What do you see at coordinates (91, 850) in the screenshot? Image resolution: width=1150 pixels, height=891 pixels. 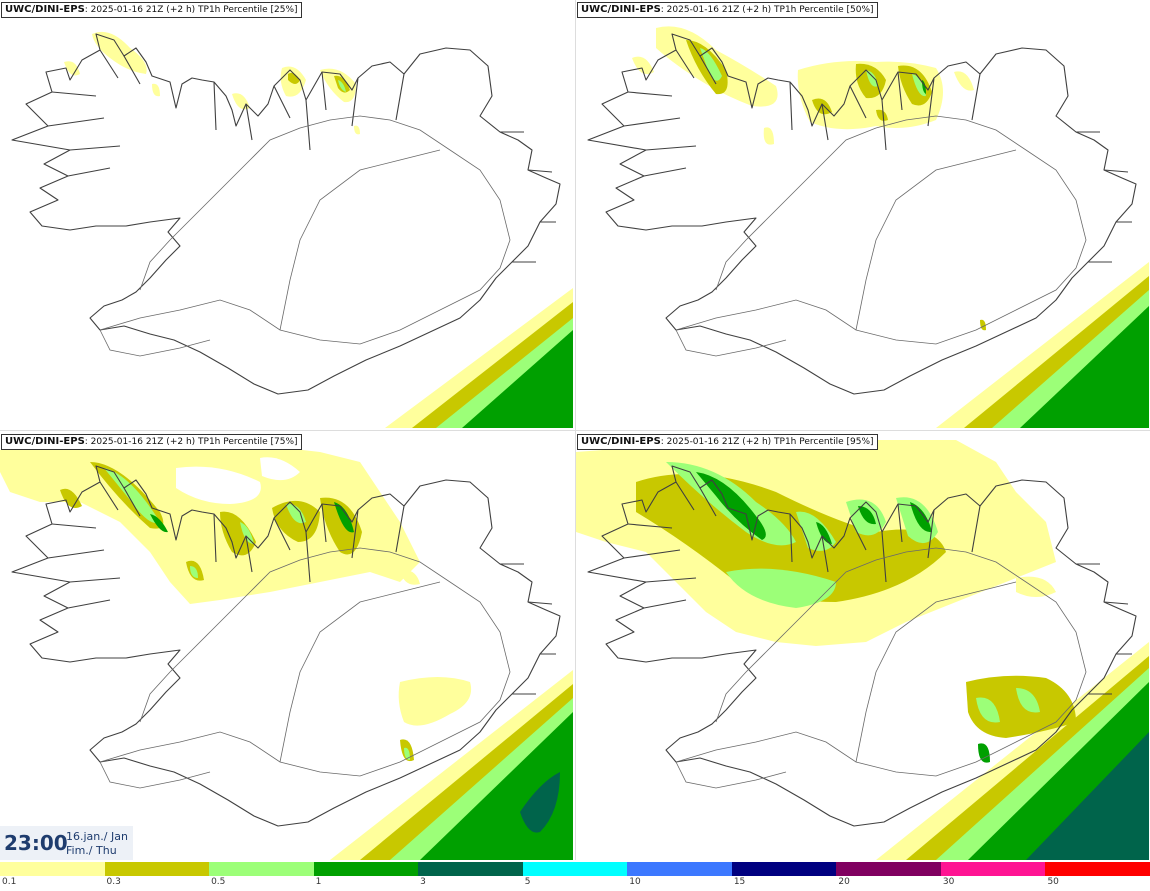 I see `valid-weekday: Fim./ Thu` at bounding box center [91, 850].